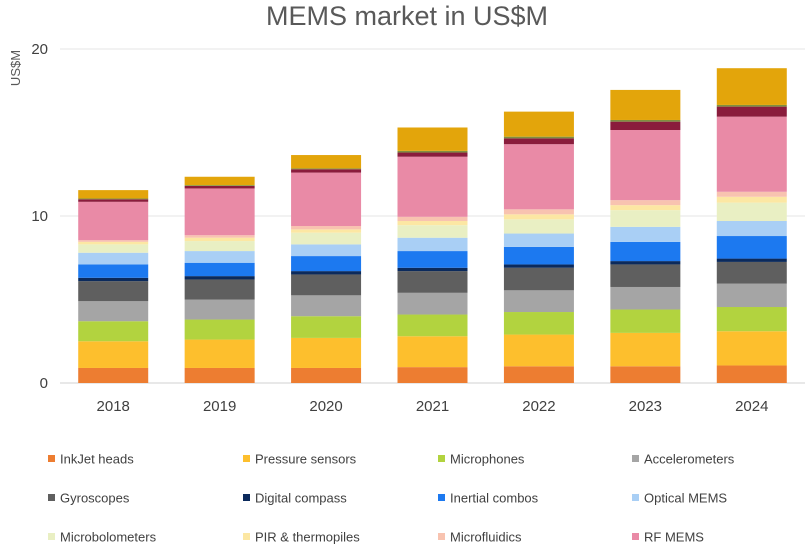  Describe the element at coordinates (751, 406) in the screenshot. I see `x-tick-label: 2024` at that location.